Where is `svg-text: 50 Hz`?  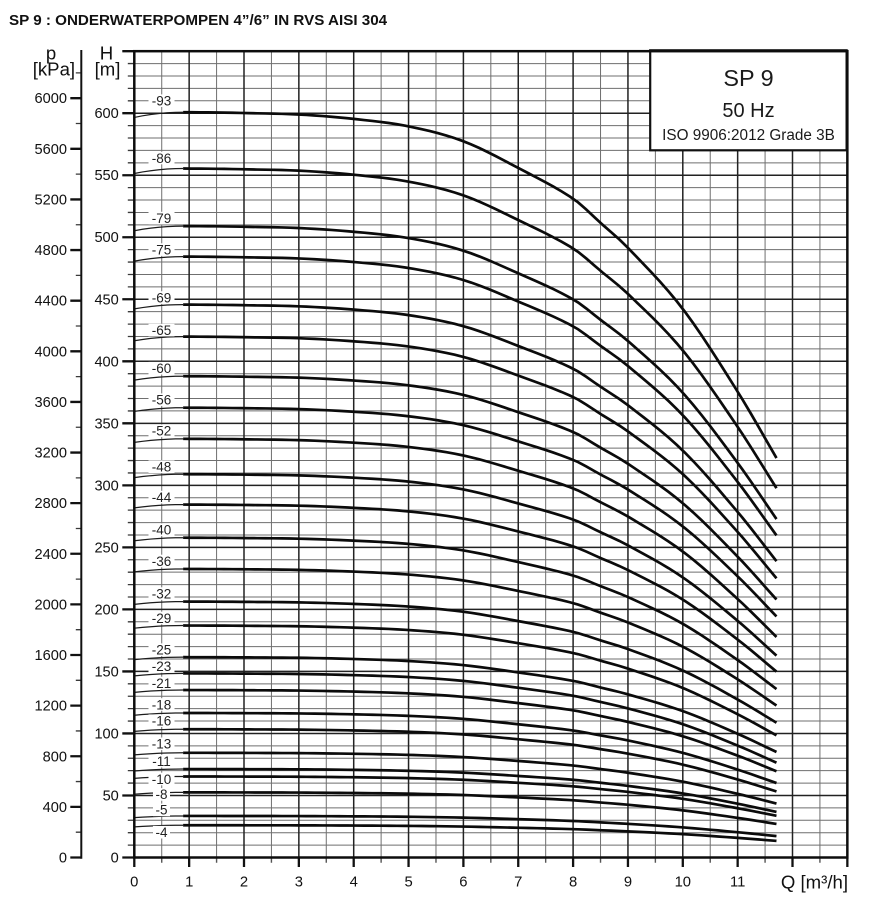
svg-text: 50 Hz is located at coordinates (748, 111).